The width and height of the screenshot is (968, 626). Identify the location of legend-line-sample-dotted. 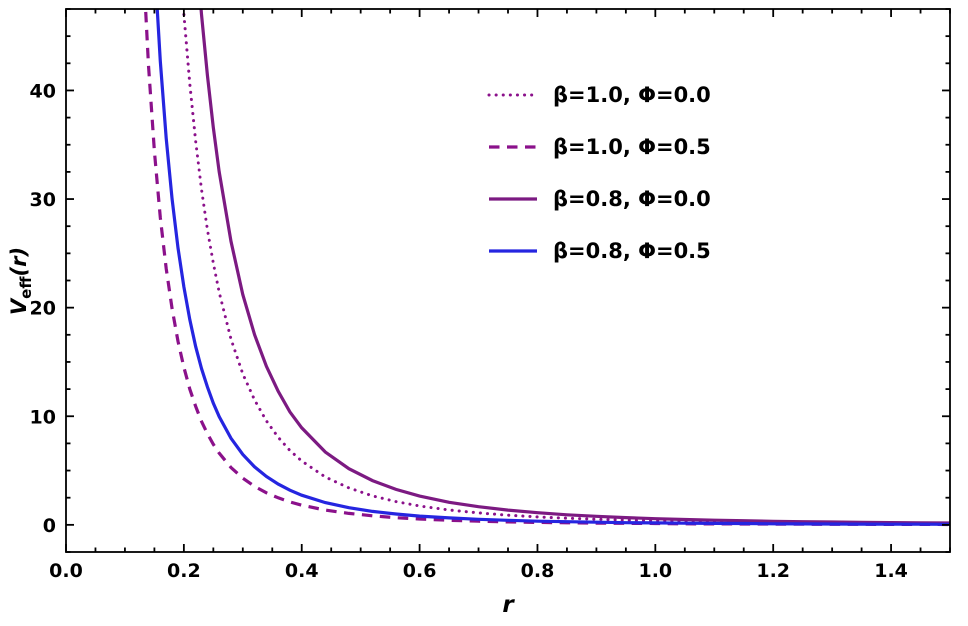
(513, 95).